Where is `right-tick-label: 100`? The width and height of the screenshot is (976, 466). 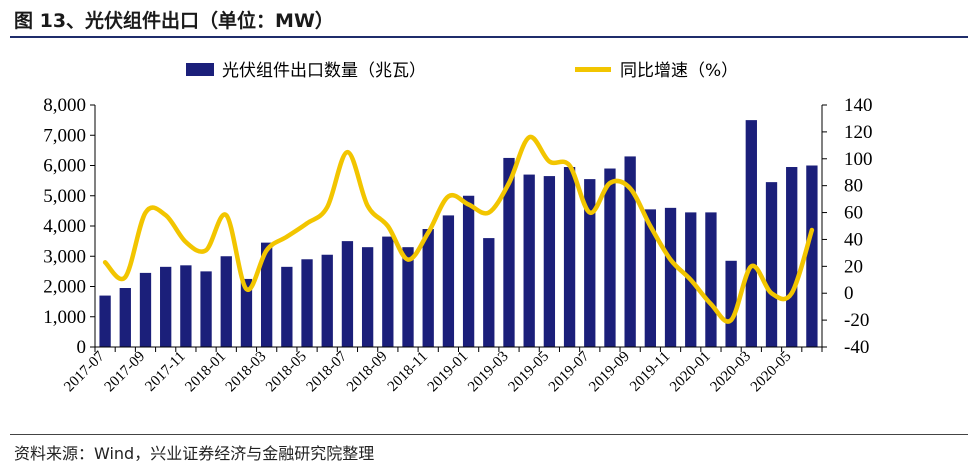
right-tick-label: 100 is located at coordinates (858, 159).